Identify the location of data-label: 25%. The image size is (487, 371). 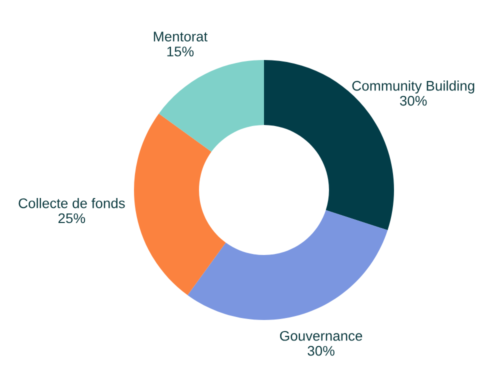
(72, 218).